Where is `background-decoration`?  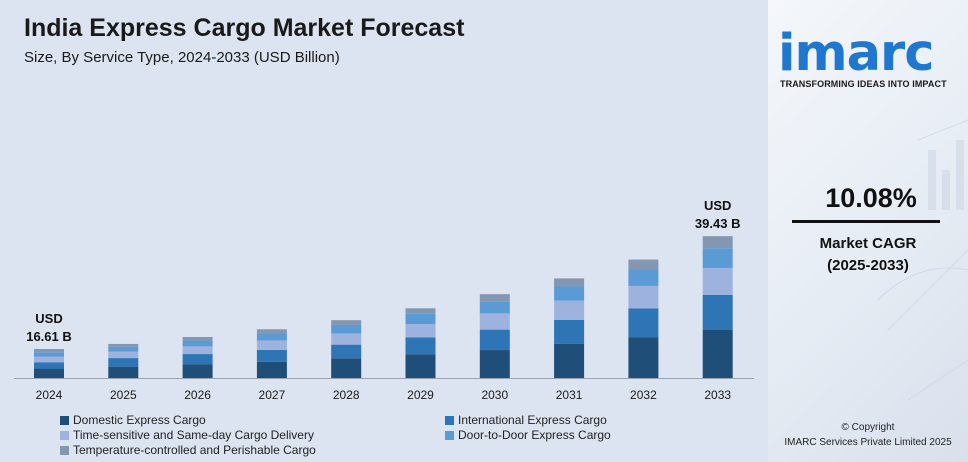 background-decoration is located at coordinates (922, 260).